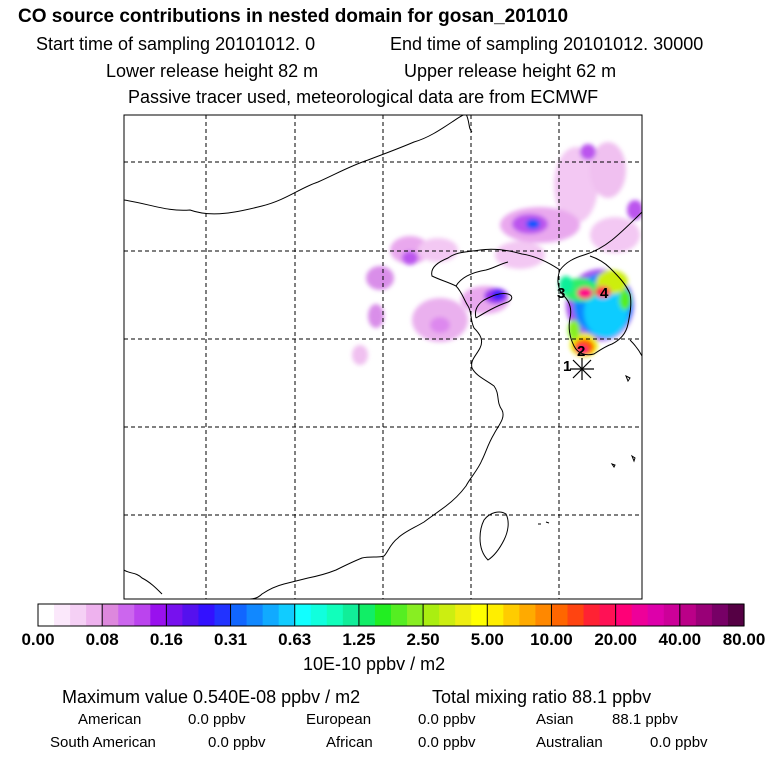 The height and width of the screenshot is (768, 768). What do you see at coordinates (645, 719) in the screenshot?
I see `region-asian-value: 88.1 ppbv` at bounding box center [645, 719].